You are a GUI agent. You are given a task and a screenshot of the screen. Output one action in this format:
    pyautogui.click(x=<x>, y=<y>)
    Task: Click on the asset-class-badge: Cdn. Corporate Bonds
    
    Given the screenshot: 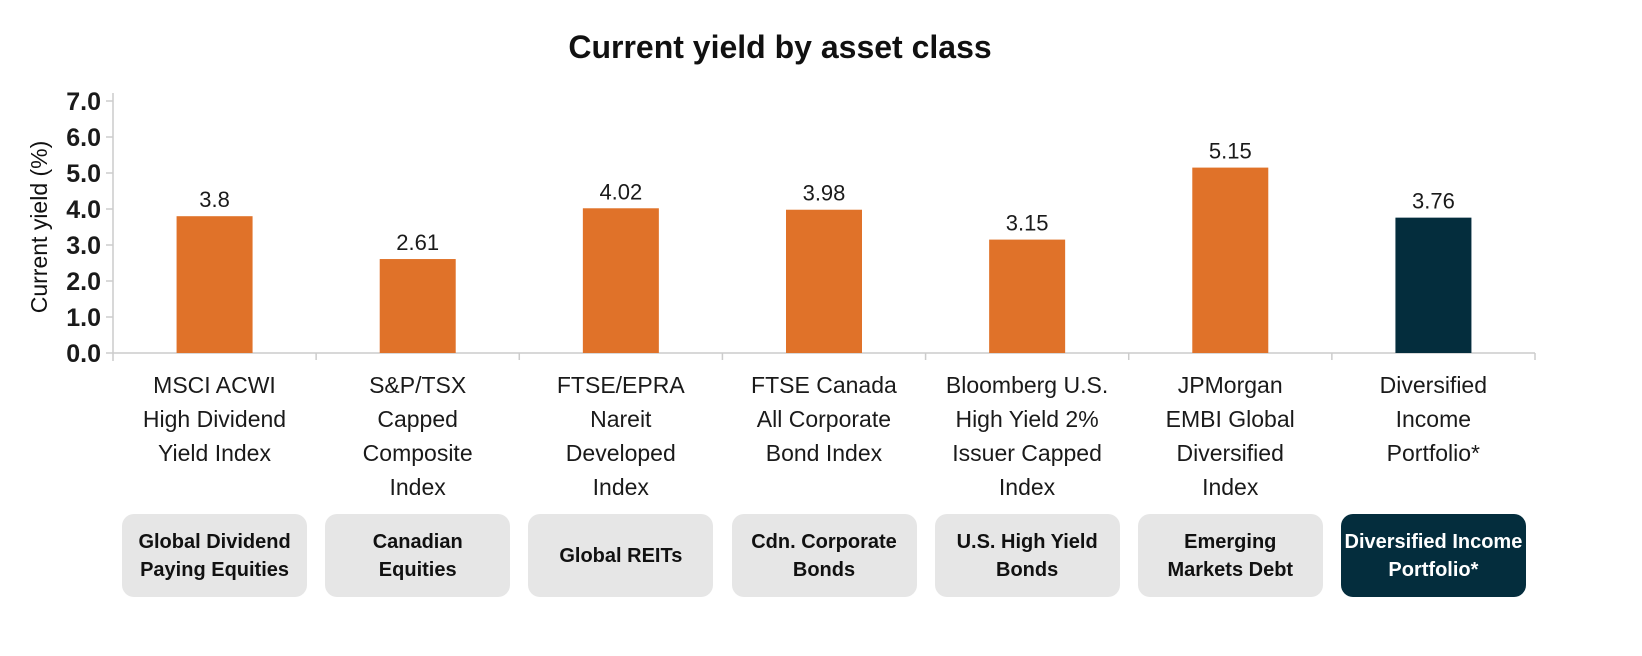 What is the action you would take?
    pyautogui.click(x=824, y=555)
    